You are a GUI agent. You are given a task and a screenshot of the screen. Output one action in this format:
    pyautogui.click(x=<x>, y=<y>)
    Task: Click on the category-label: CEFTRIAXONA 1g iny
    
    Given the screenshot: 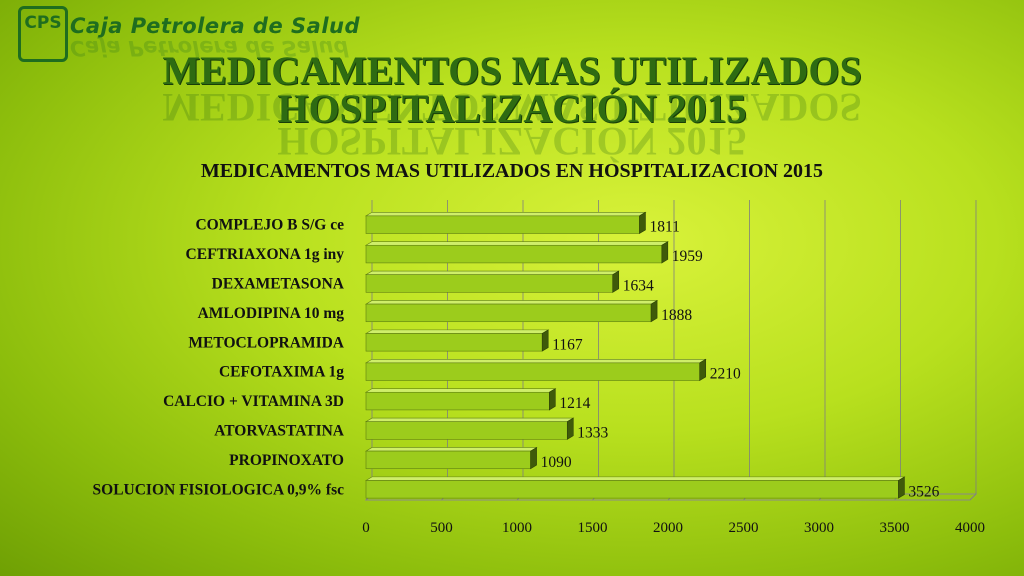 What is the action you would take?
    pyautogui.click(x=265, y=254)
    